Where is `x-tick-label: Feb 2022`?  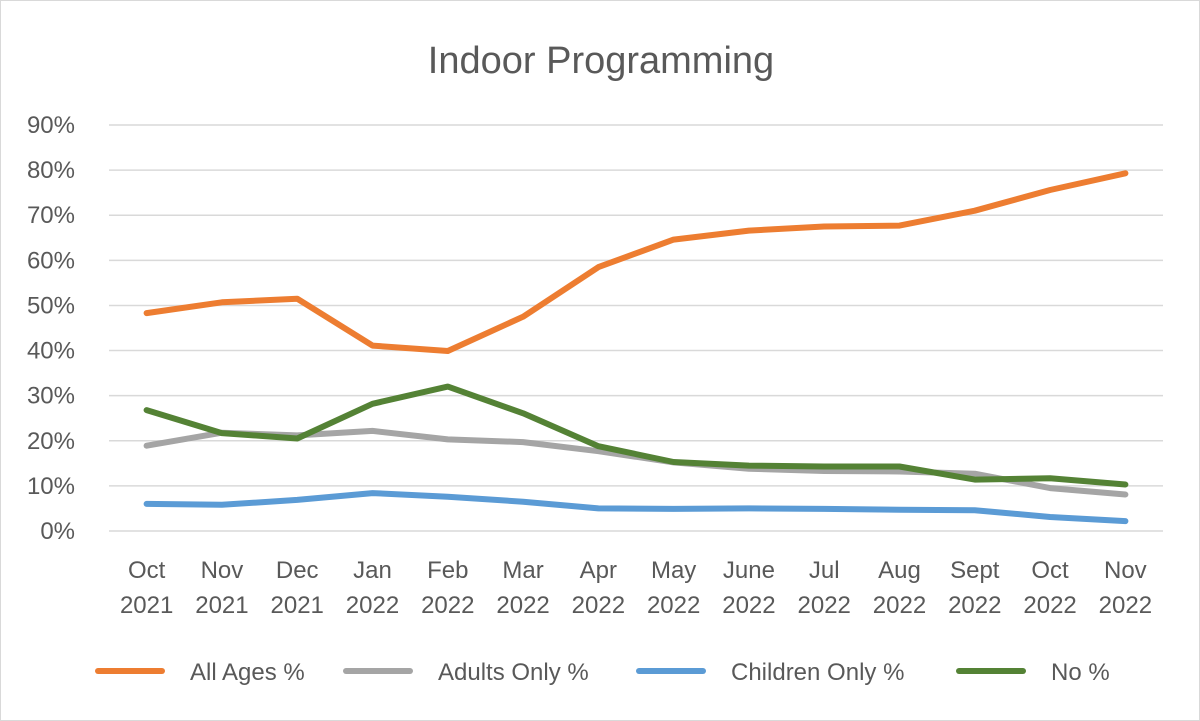 x-tick-label: Feb 2022 is located at coordinates (447, 588).